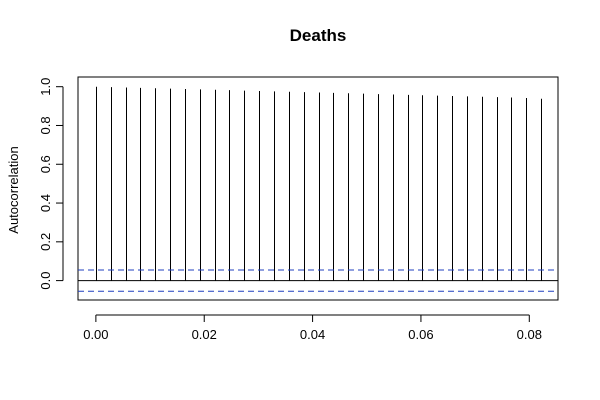 This screenshot has width=600, height=400. Describe the element at coordinates (204, 334) in the screenshot. I see `x-tick-label: 0.02` at that location.